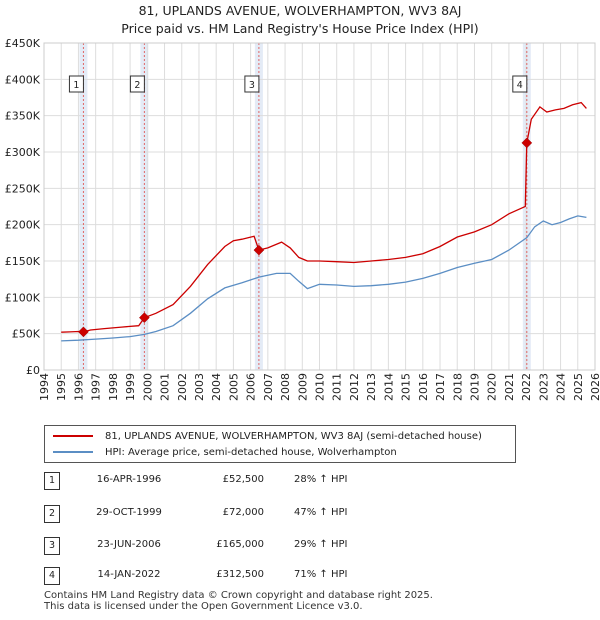 The height and width of the screenshot is (620, 600). Describe the element at coordinates (561, 387) in the screenshot. I see `x-tick-label: 2024` at that location.